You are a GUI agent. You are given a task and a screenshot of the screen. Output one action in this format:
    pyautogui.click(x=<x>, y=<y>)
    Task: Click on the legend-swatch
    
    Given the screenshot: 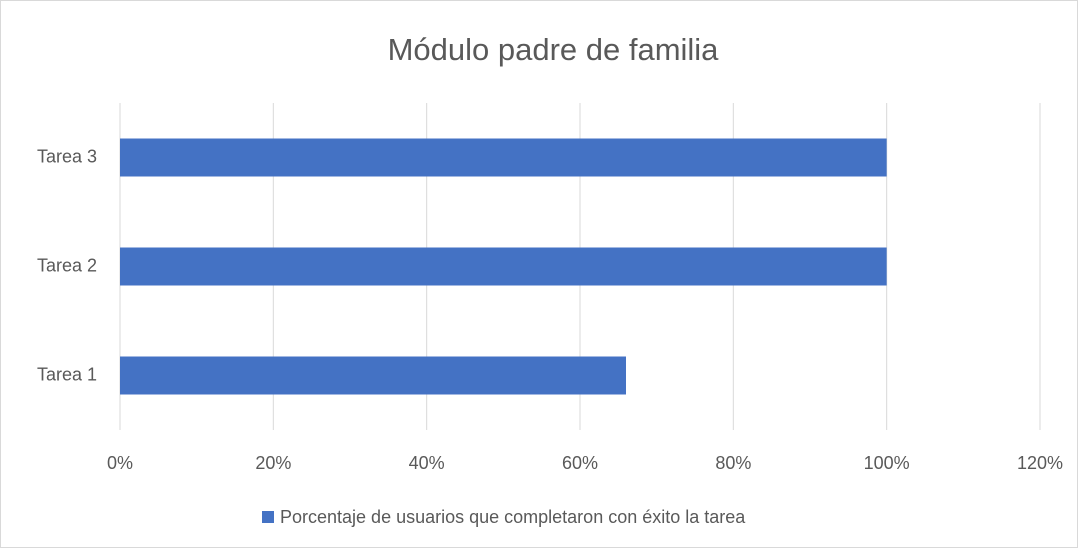 What is the action you would take?
    pyautogui.click(x=268, y=517)
    